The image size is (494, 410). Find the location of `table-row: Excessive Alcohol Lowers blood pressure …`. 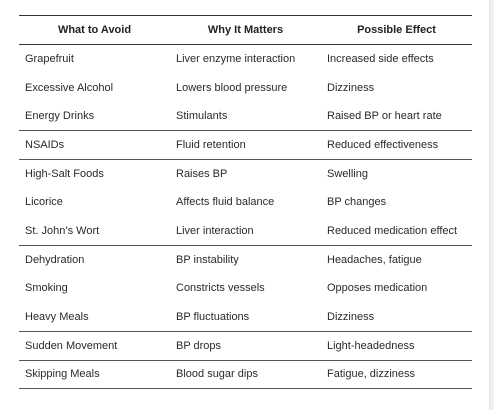

table-row: Excessive Alcohol Lowers blood pressure … is located at coordinates (245, 87).